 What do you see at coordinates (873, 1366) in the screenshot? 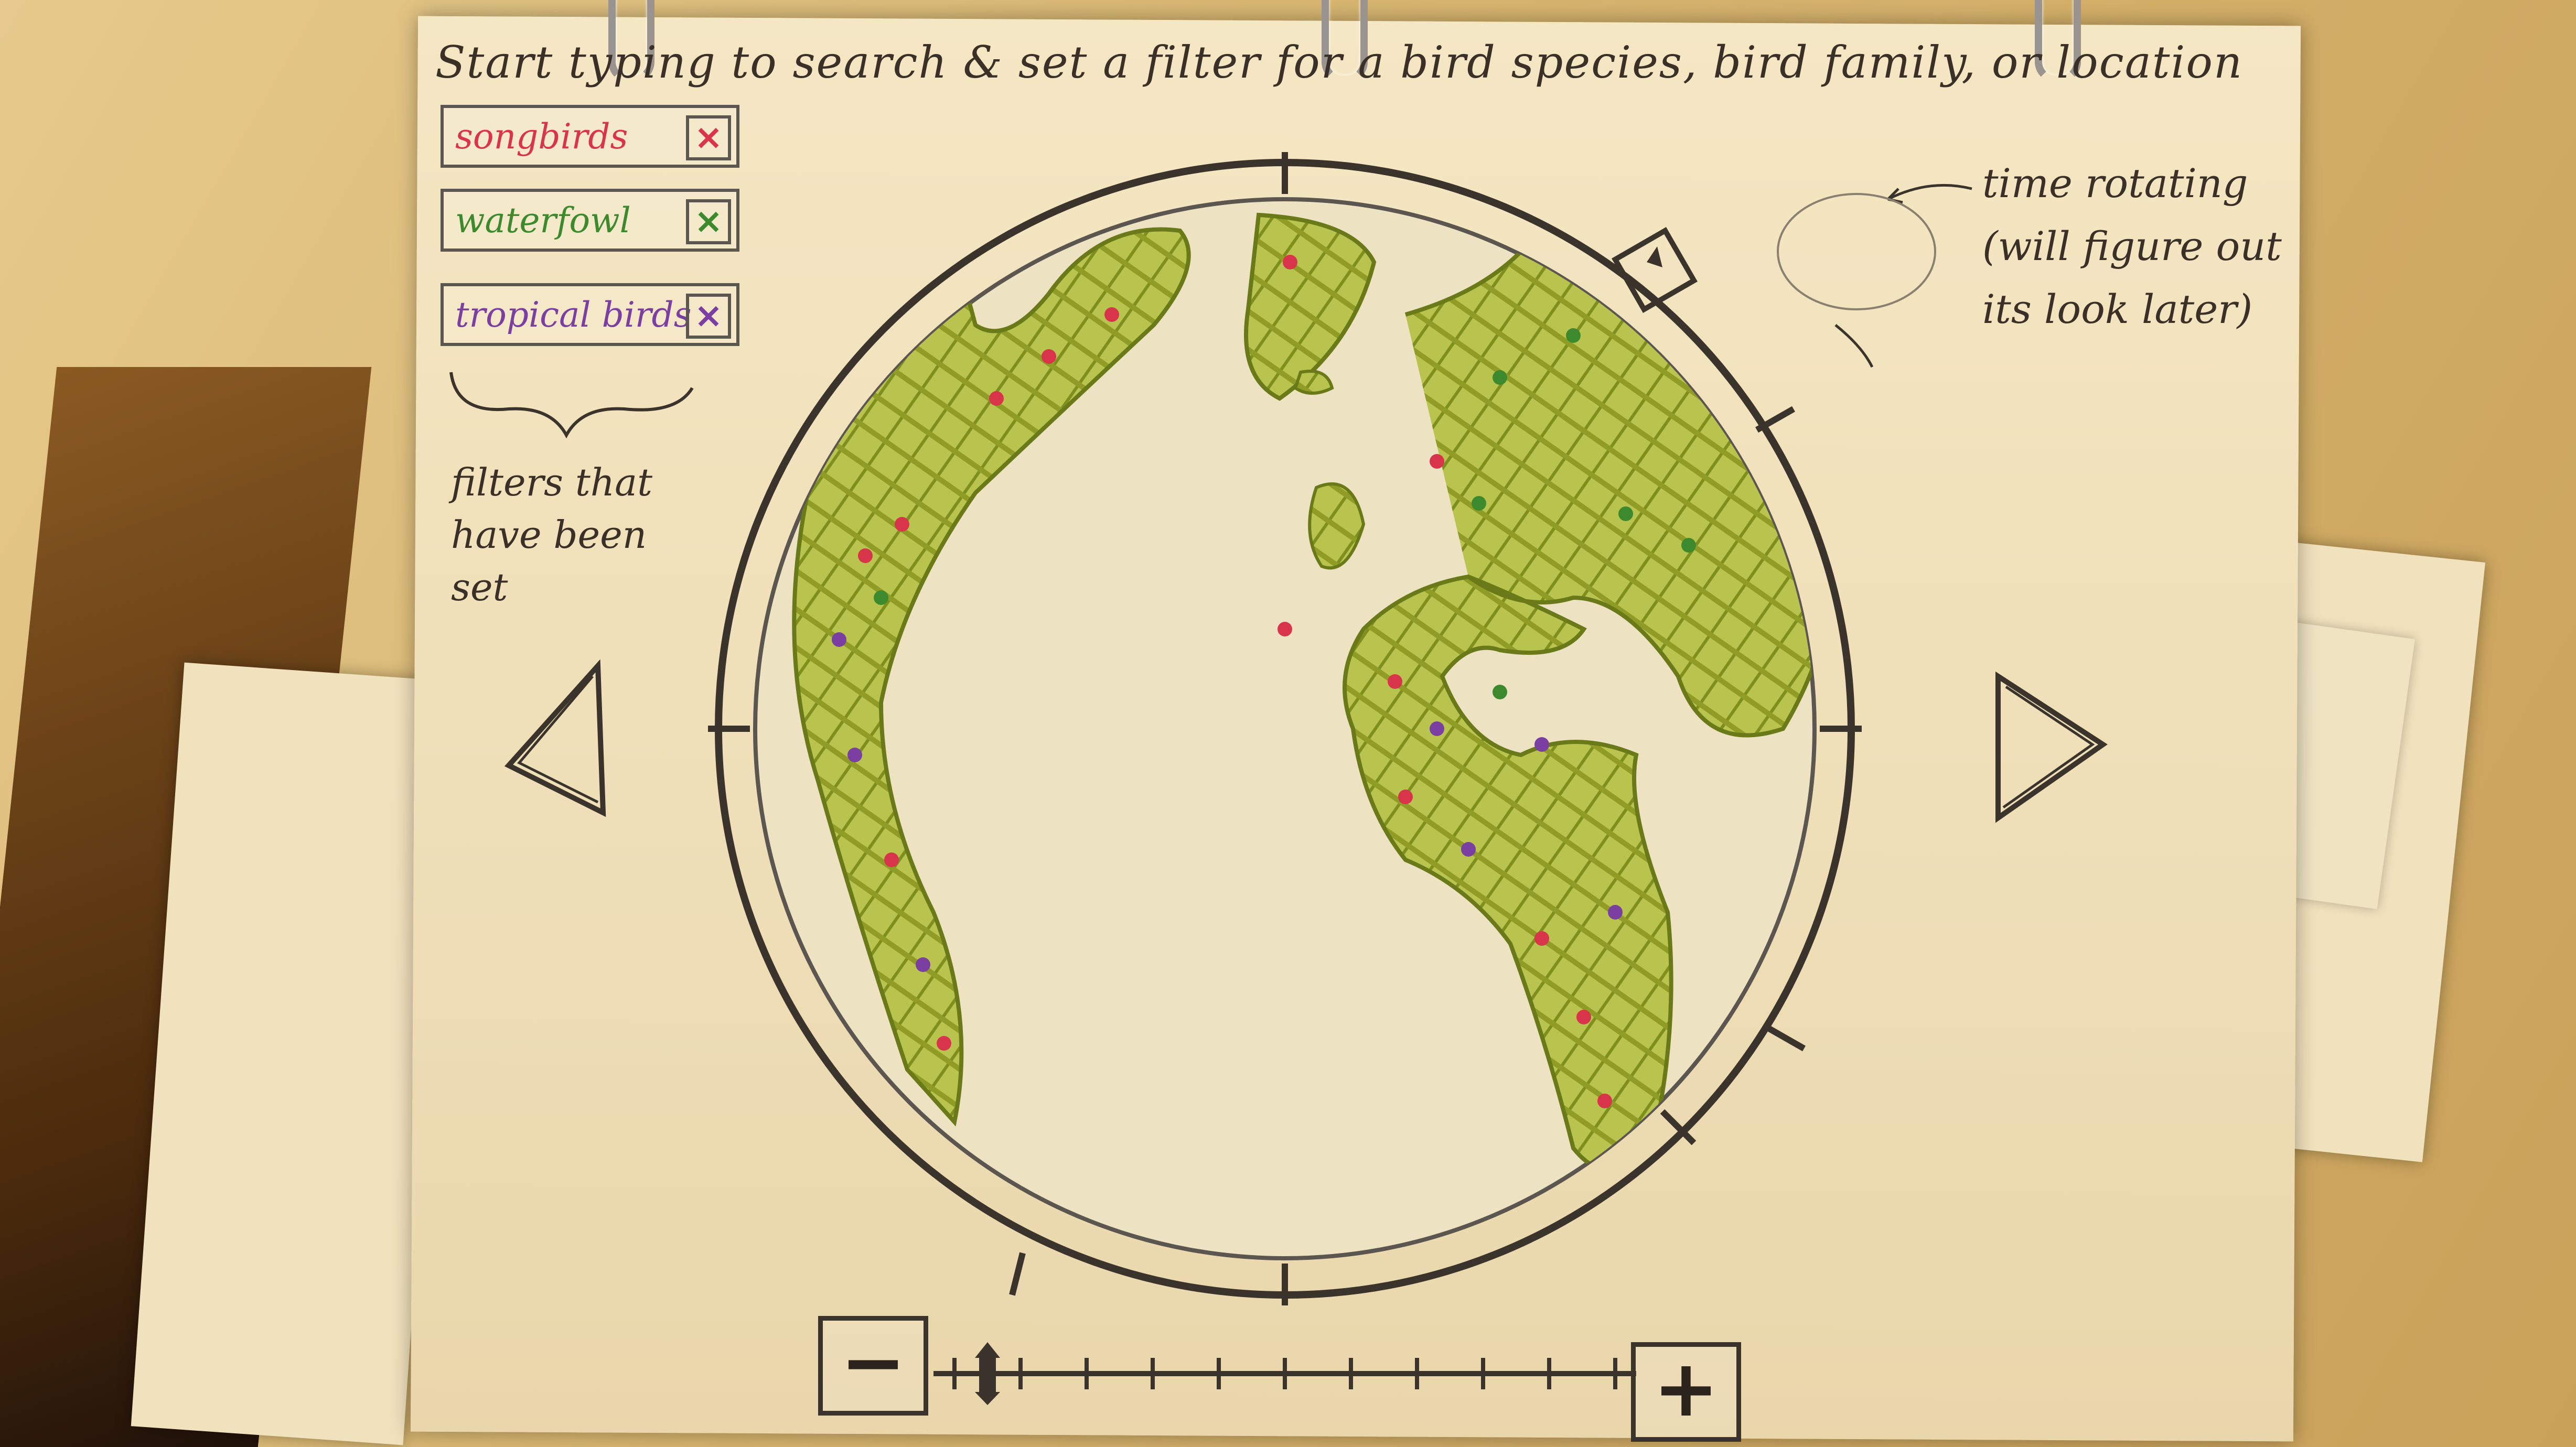
I see `zoom-out-button: −` at bounding box center [873, 1366].